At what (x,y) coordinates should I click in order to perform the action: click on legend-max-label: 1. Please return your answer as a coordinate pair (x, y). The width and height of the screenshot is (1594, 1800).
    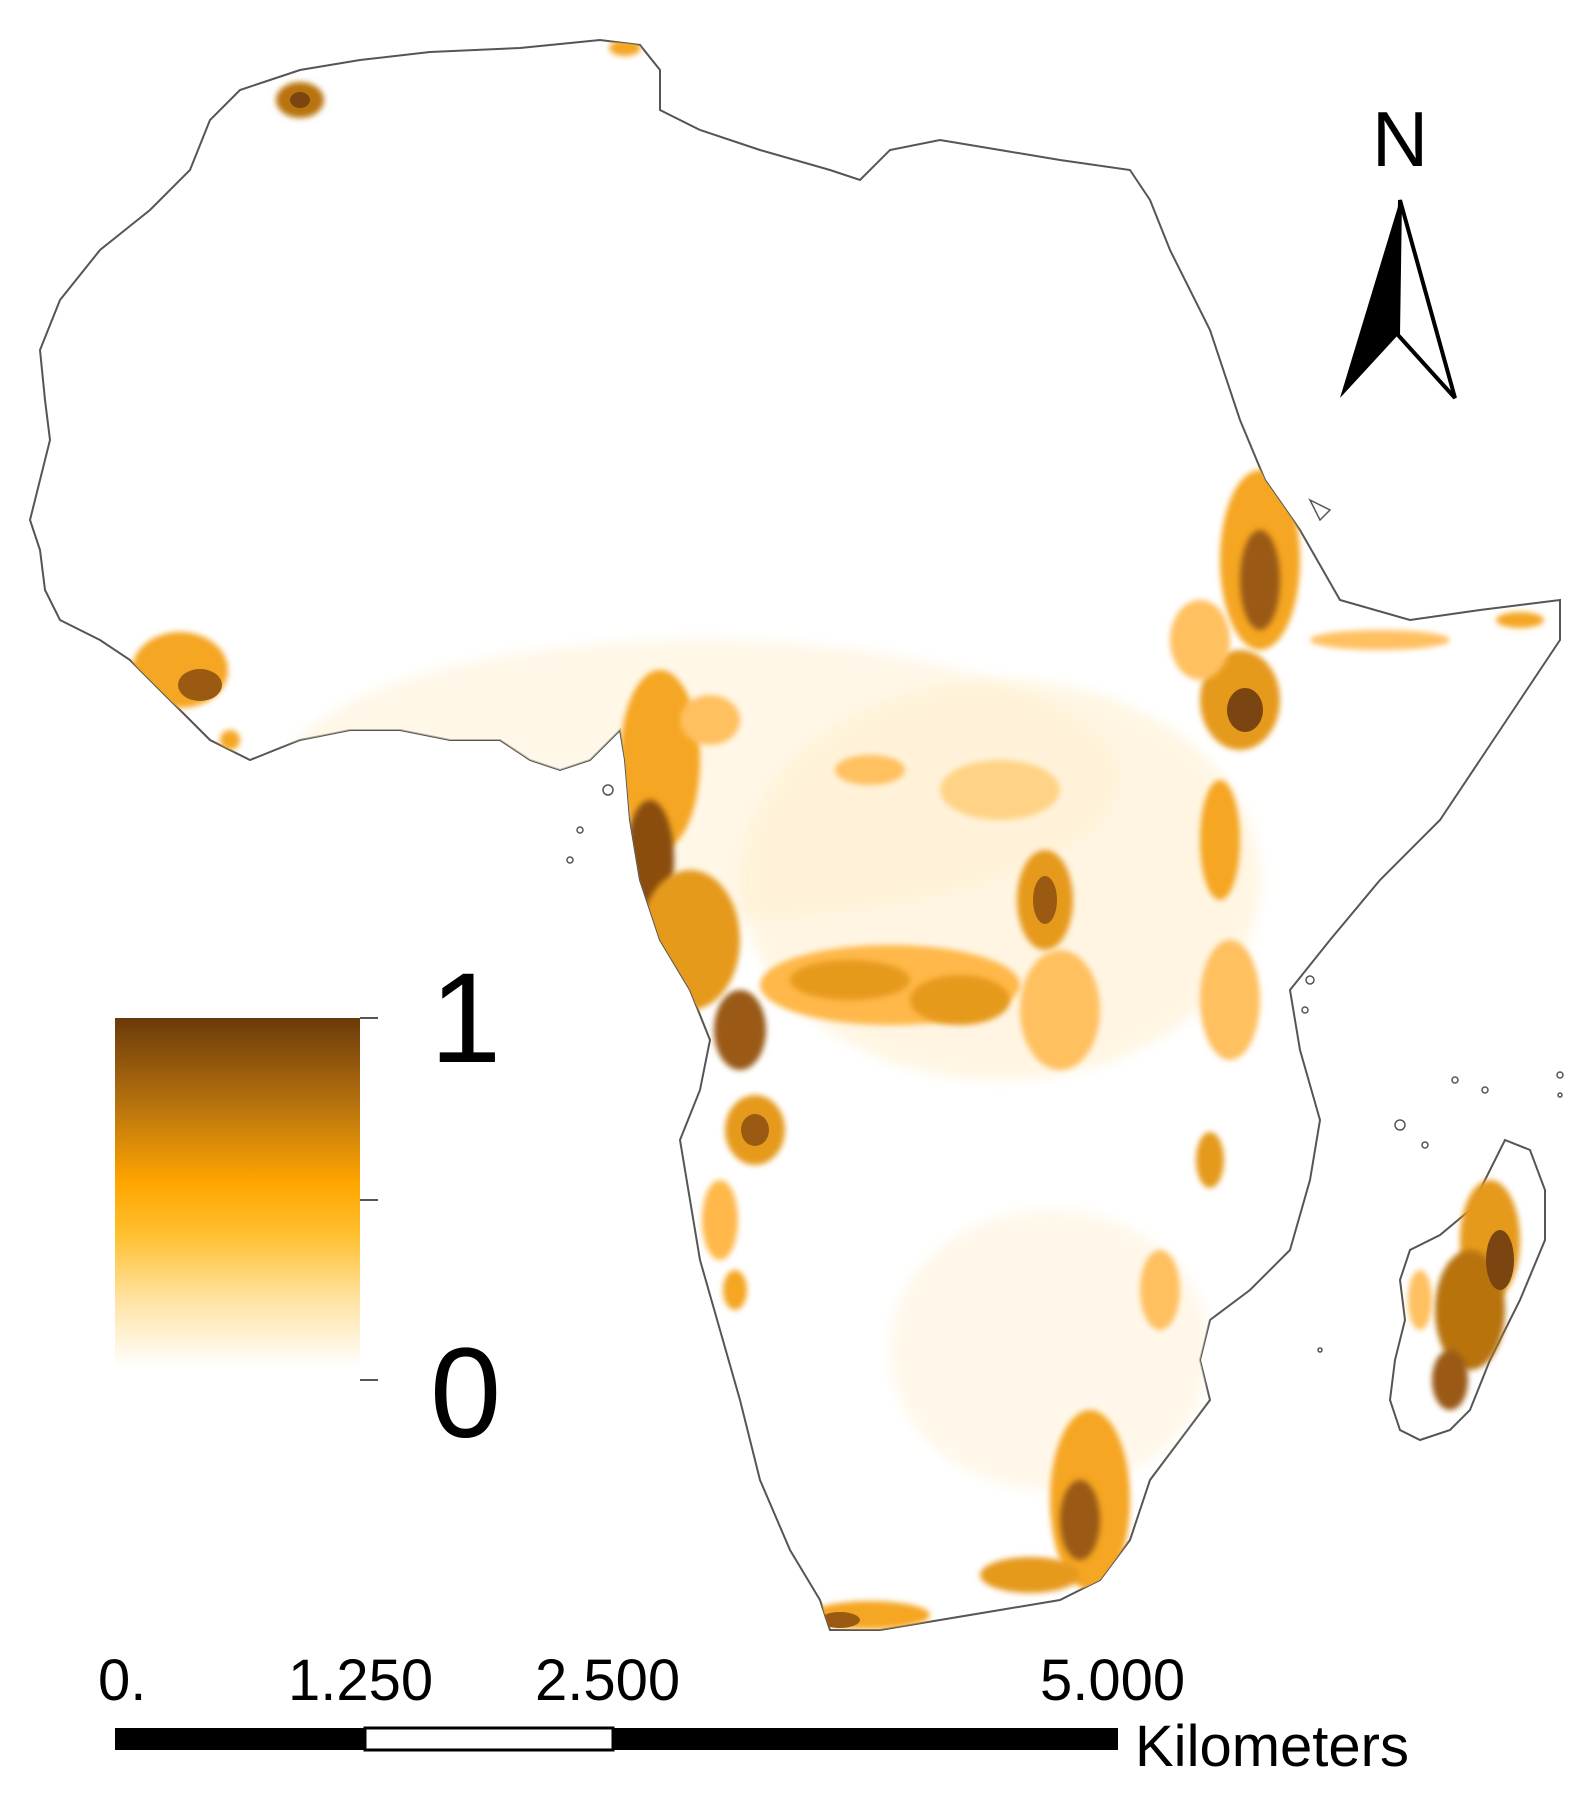
    Looking at the image, I should click on (466, 1018).